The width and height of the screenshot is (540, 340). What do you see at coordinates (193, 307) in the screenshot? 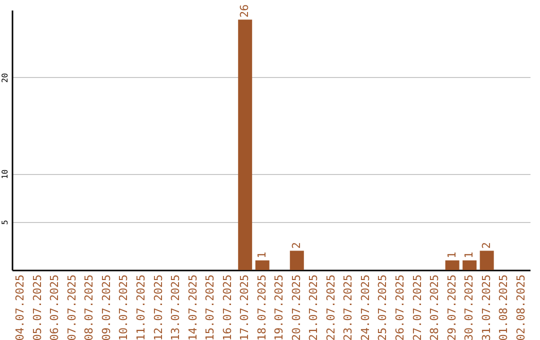
I see `x-tick-label: 14.07.2025` at bounding box center [193, 307].